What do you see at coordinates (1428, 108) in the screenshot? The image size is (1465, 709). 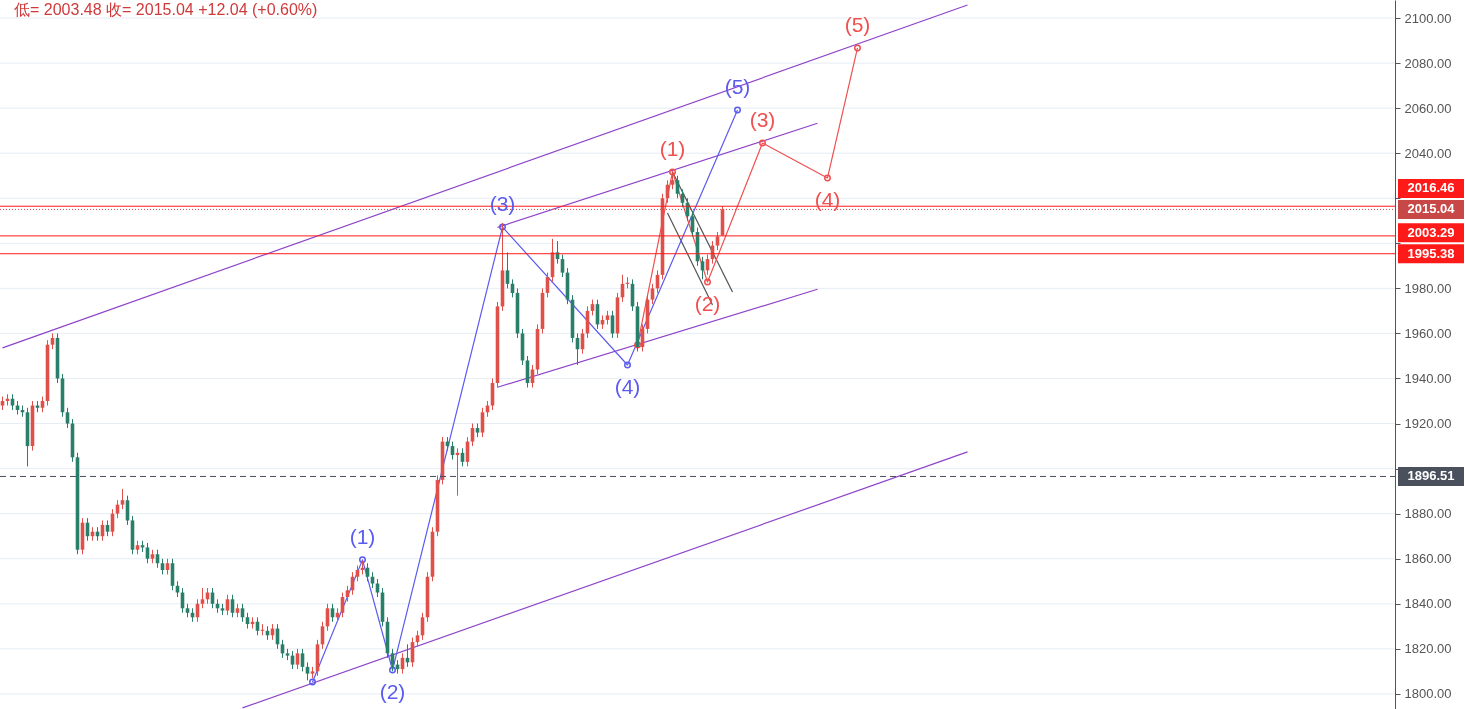 I see `y-tick-label: 2060.00` at bounding box center [1428, 108].